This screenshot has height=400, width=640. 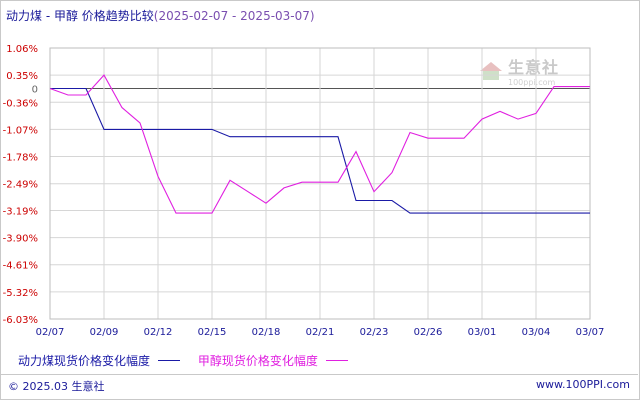 I want to click on y-tick-label: -3.19%, so click(x=20, y=211).